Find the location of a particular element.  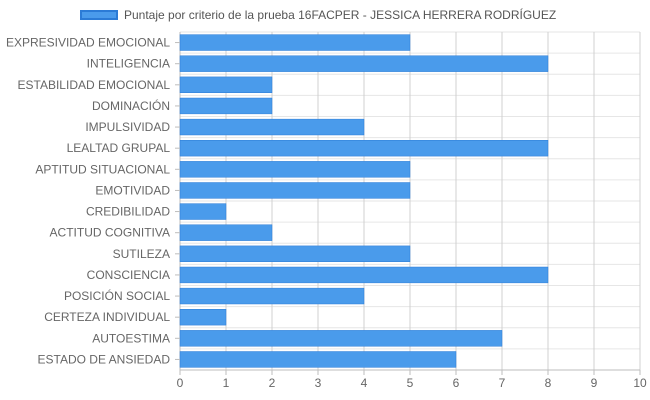

y-tick-label: LEALTAD GRUPAL is located at coordinates (119, 148).